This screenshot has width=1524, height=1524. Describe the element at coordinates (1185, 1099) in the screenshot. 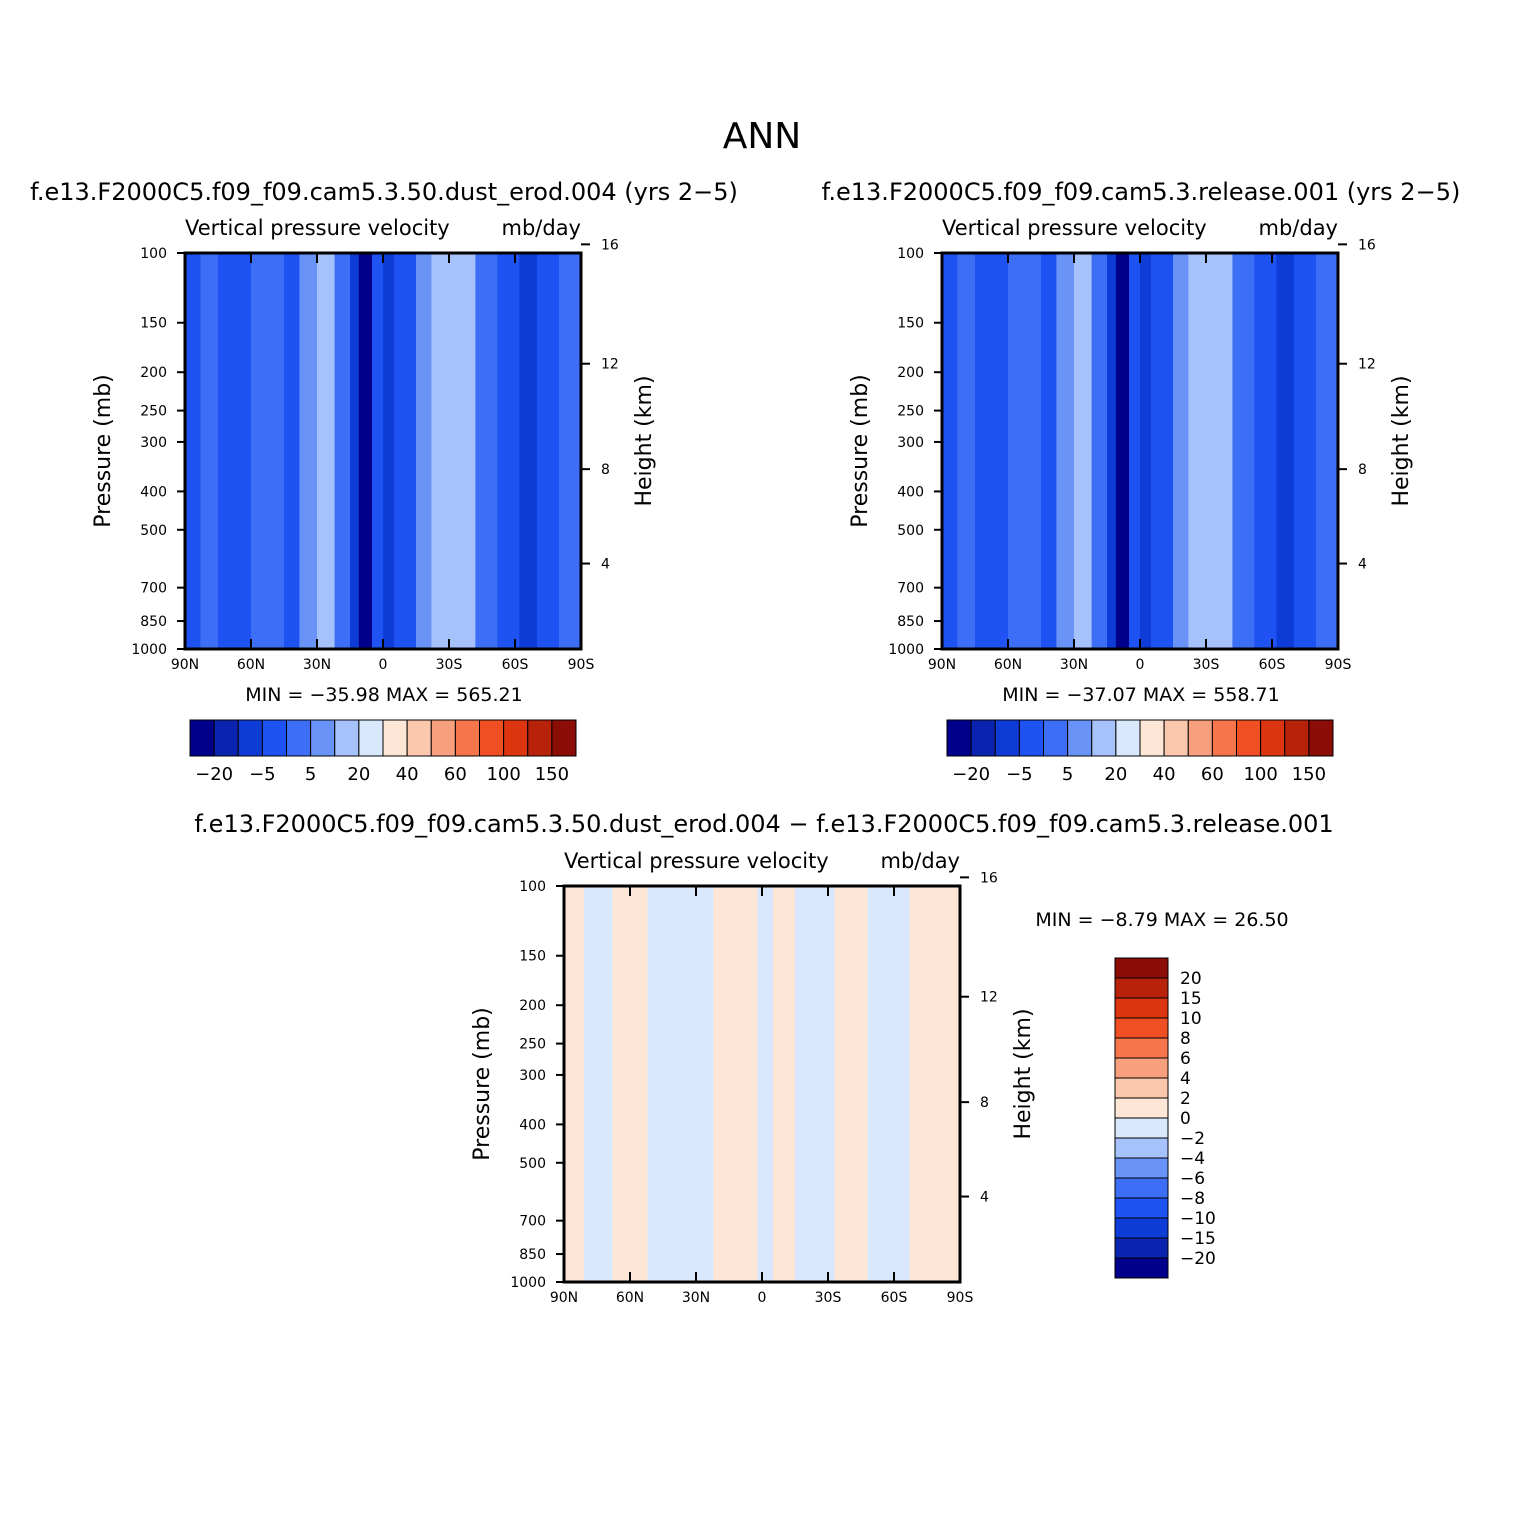

I see `colorbar-label: 2` at that location.